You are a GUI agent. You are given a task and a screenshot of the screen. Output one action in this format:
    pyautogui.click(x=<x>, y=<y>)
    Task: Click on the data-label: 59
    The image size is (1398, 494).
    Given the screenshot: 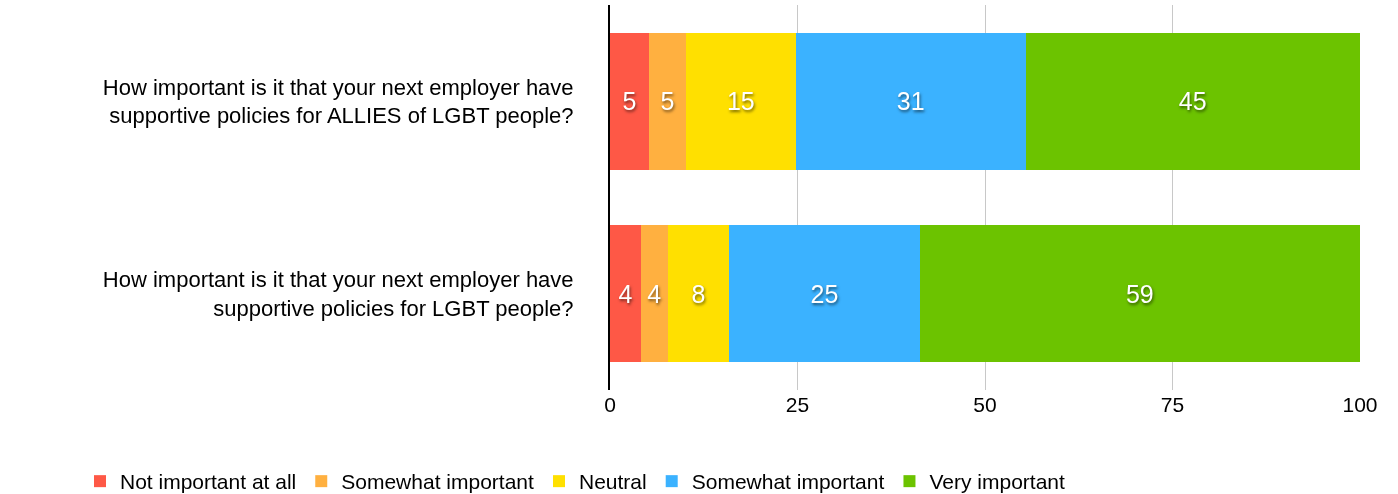 What is the action you would take?
    pyautogui.click(x=1139, y=293)
    